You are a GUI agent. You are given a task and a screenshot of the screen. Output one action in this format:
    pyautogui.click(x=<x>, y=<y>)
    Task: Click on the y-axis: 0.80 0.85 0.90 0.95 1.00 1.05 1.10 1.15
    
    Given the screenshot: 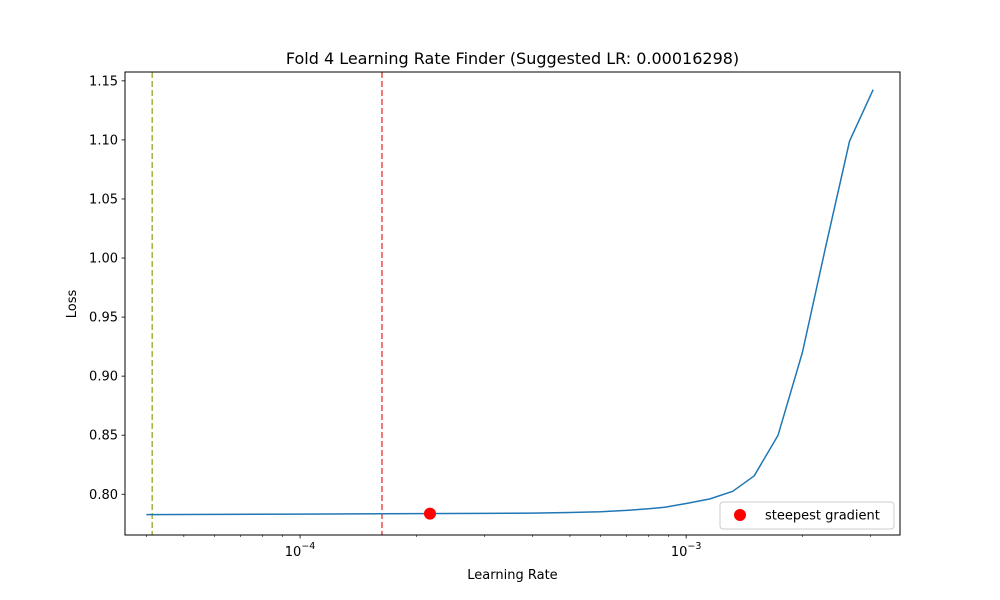 What is the action you would take?
    pyautogui.click(x=107, y=288)
    